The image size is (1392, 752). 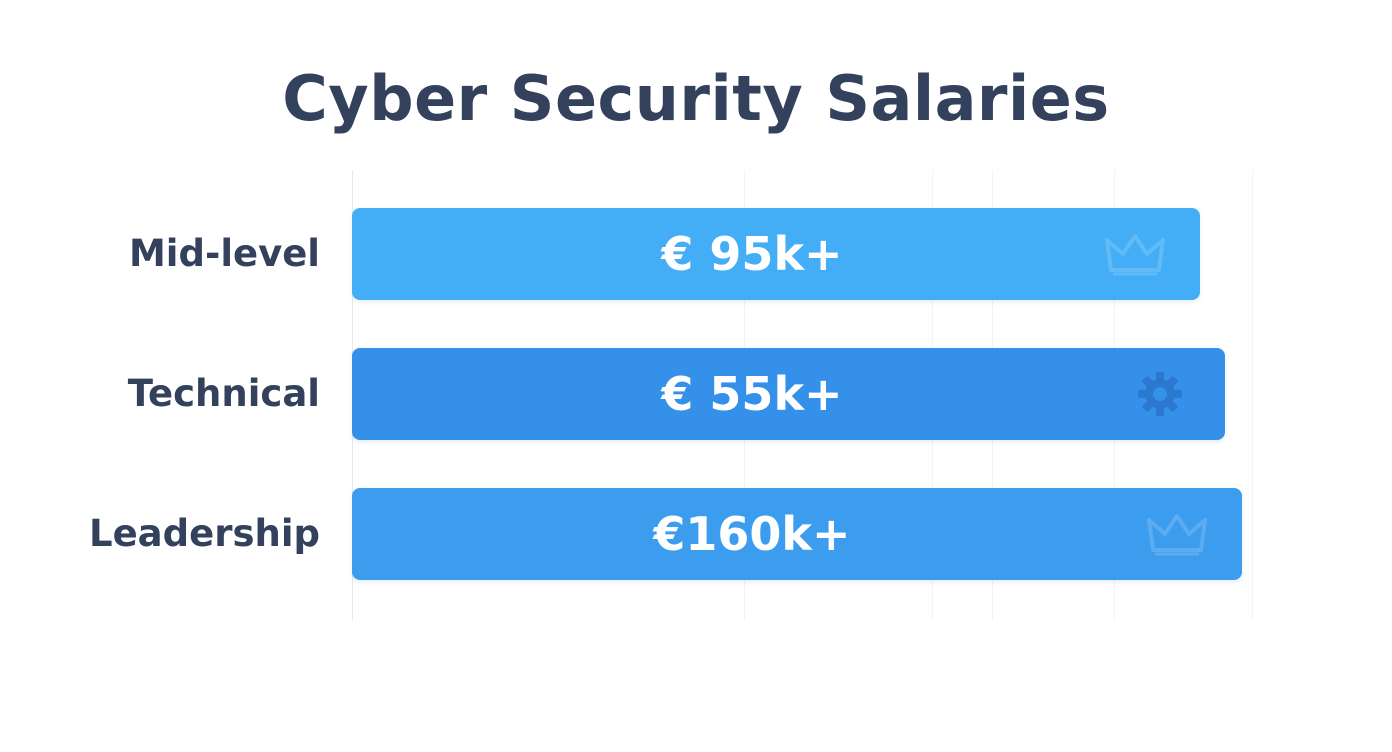 I want to click on bar-value-label: € 55k+, so click(x=752, y=394).